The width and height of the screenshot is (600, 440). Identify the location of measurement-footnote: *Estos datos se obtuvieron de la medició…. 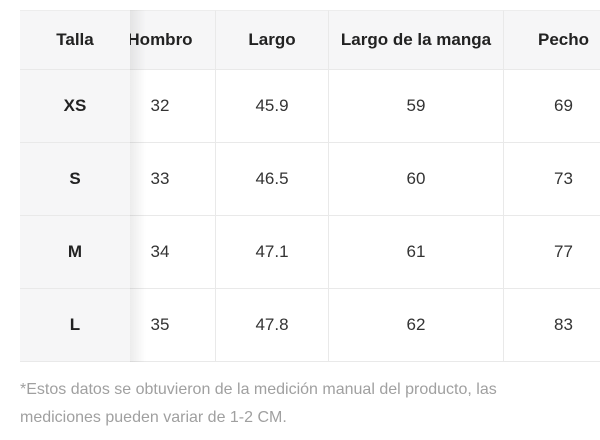
(292, 404).